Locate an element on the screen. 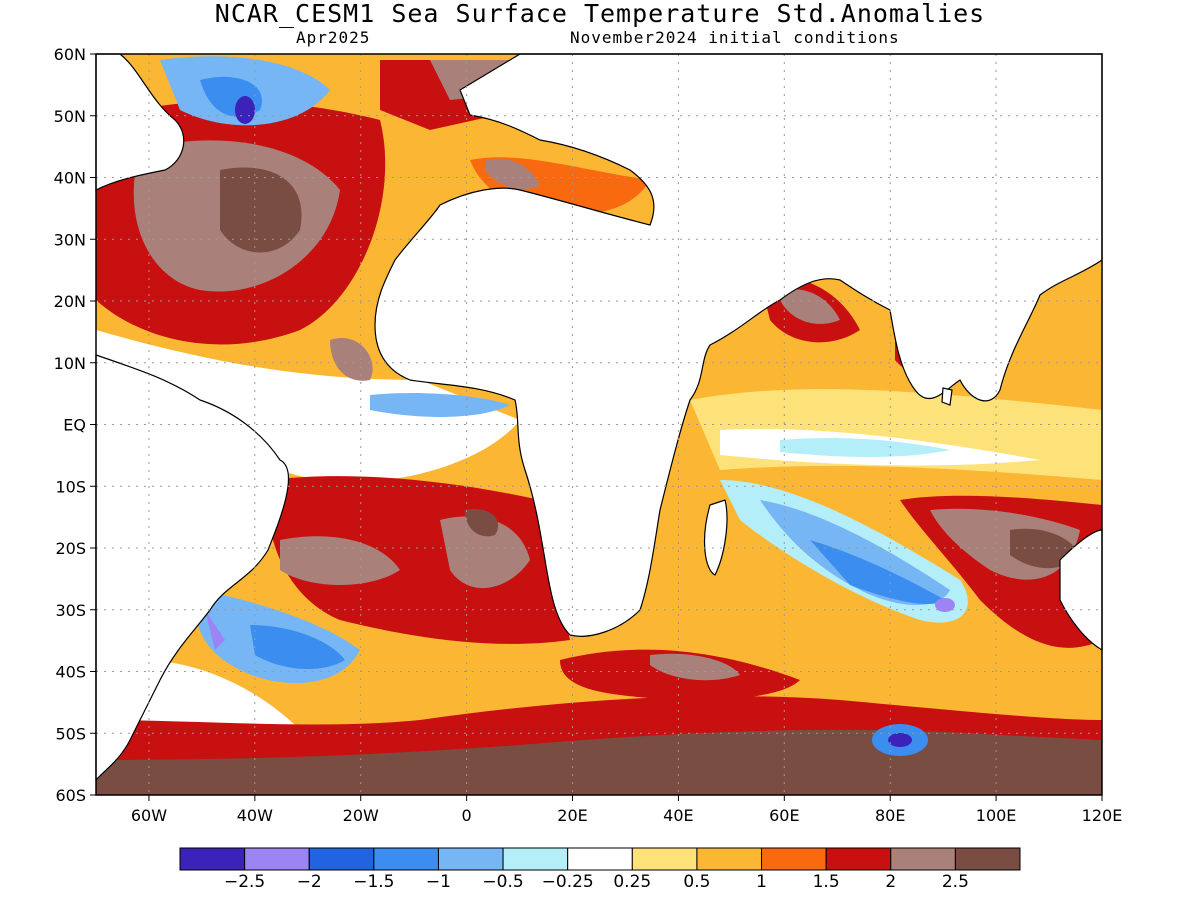  colorbar-label: 1 is located at coordinates (761, 882).